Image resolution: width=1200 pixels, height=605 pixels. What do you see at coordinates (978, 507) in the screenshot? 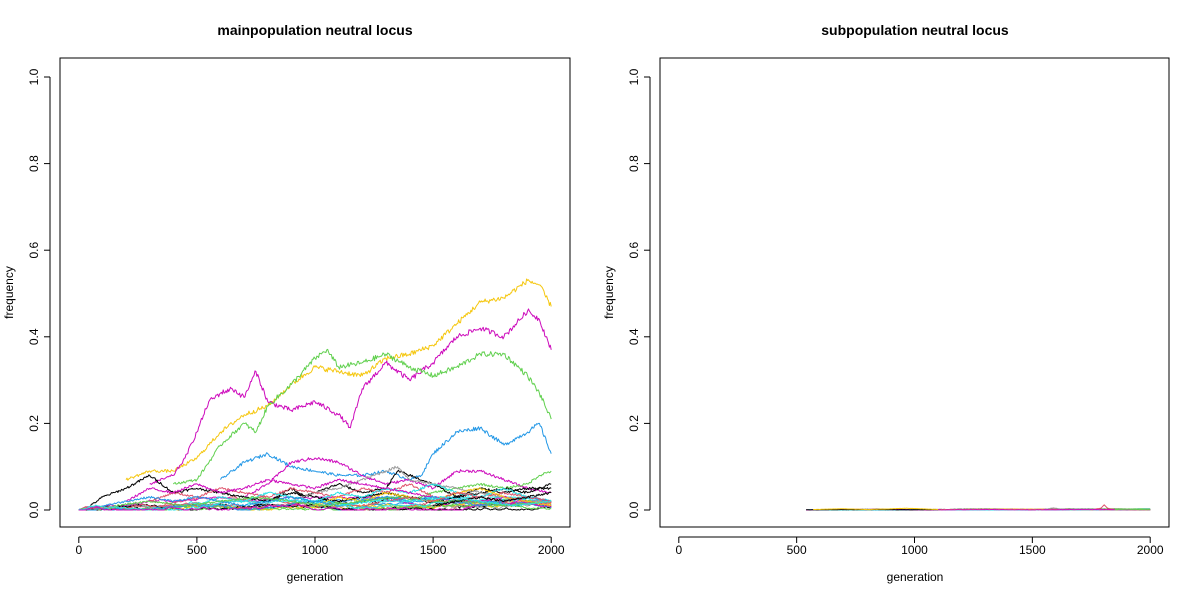
I see `series-group` at bounding box center [978, 507].